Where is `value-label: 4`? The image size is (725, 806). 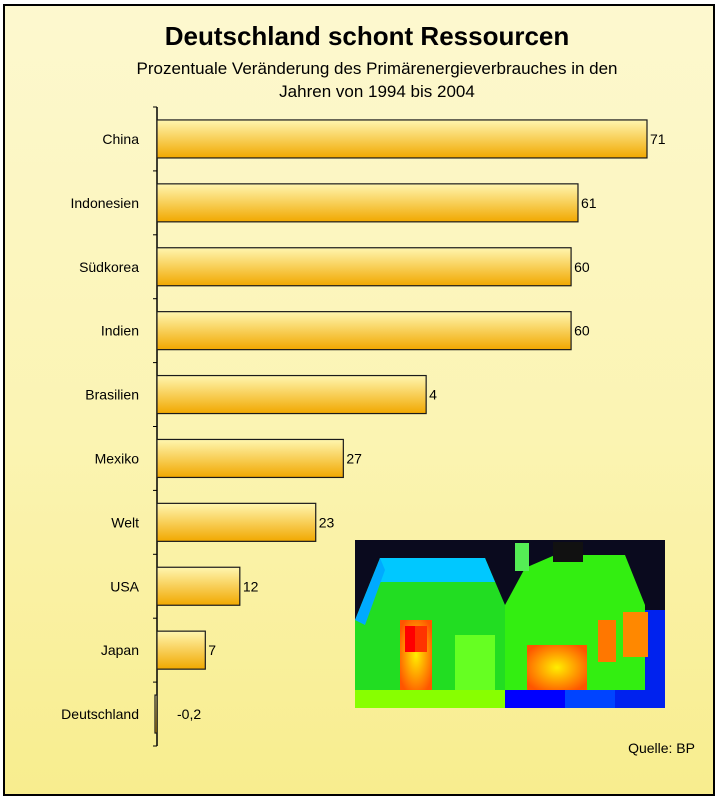
value-label: 4 is located at coordinates (433, 395).